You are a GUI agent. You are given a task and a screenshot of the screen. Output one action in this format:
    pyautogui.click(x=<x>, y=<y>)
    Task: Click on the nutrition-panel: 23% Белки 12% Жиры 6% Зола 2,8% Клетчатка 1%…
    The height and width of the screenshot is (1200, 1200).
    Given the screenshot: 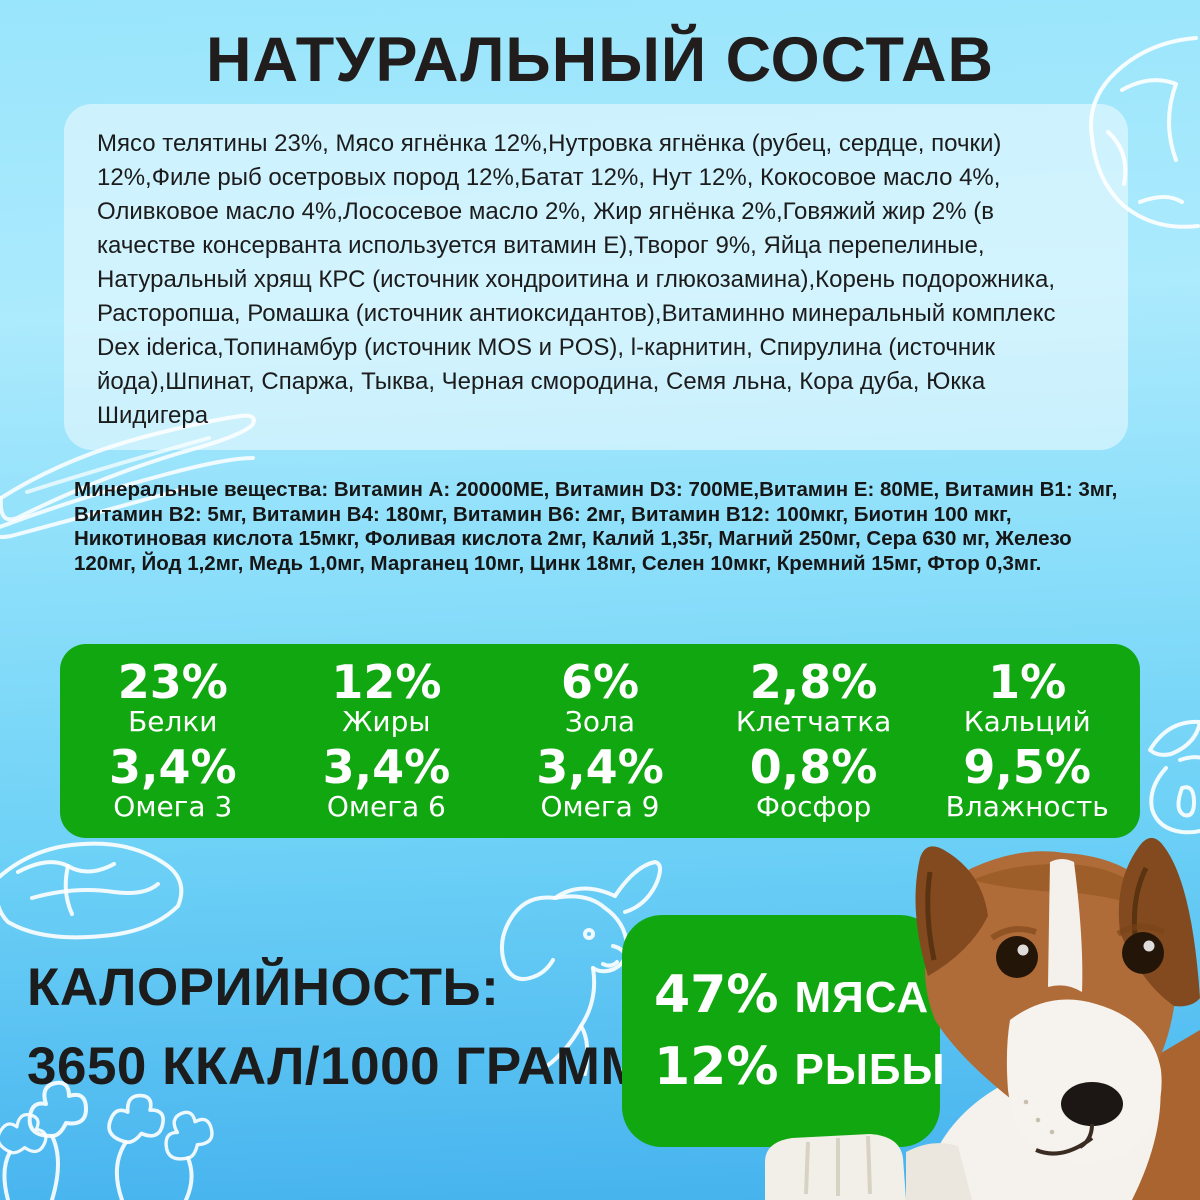 What is the action you would take?
    pyautogui.click(x=600, y=741)
    